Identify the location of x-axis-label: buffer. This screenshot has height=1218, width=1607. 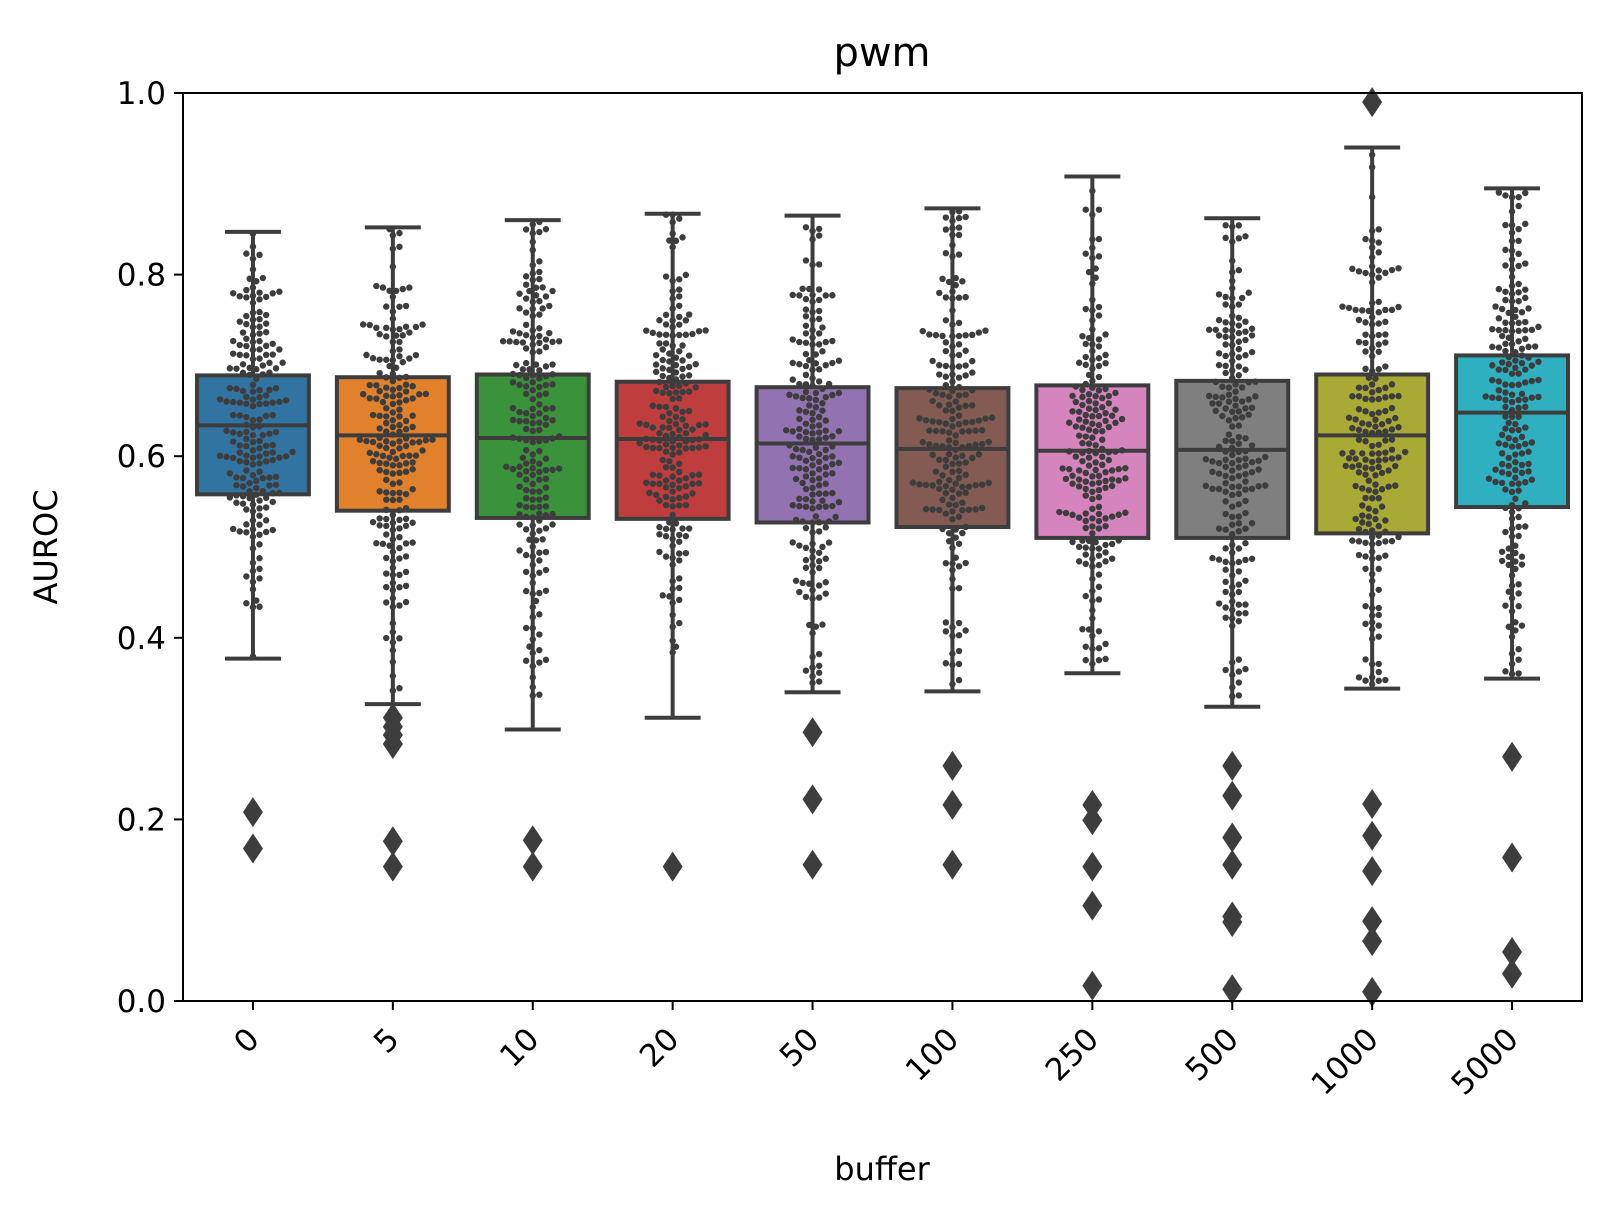
(882, 1169).